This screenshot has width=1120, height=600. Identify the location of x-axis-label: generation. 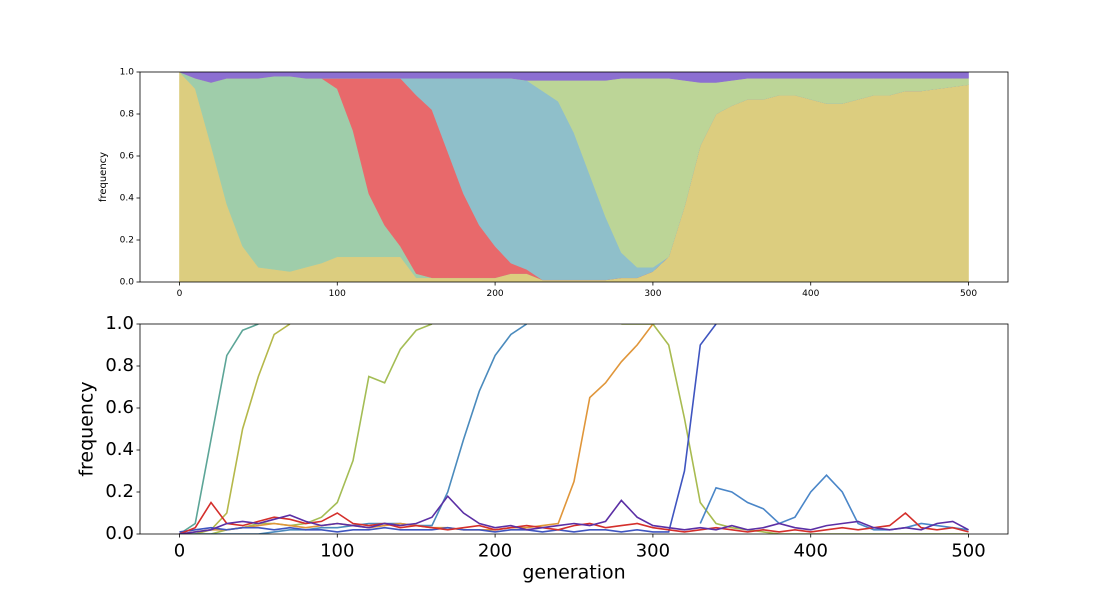
(573, 573).